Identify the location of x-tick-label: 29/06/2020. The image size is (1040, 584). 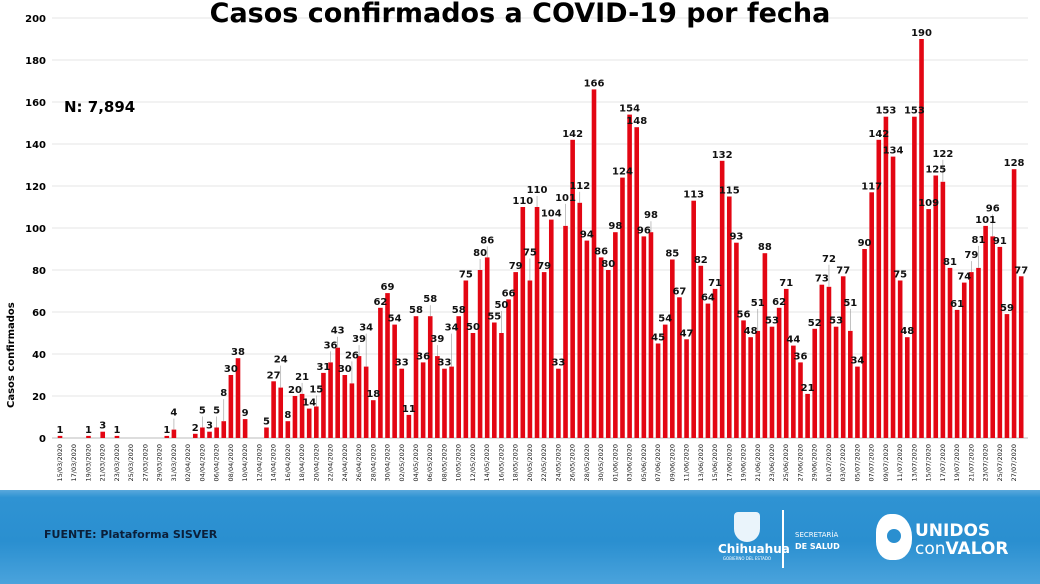
(815, 462).